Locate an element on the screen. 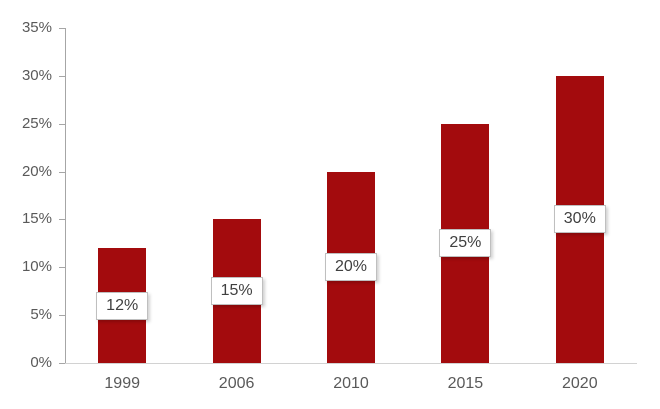 The height and width of the screenshot is (409, 660). y-tick-label: 30% is located at coordinates (36, 75).